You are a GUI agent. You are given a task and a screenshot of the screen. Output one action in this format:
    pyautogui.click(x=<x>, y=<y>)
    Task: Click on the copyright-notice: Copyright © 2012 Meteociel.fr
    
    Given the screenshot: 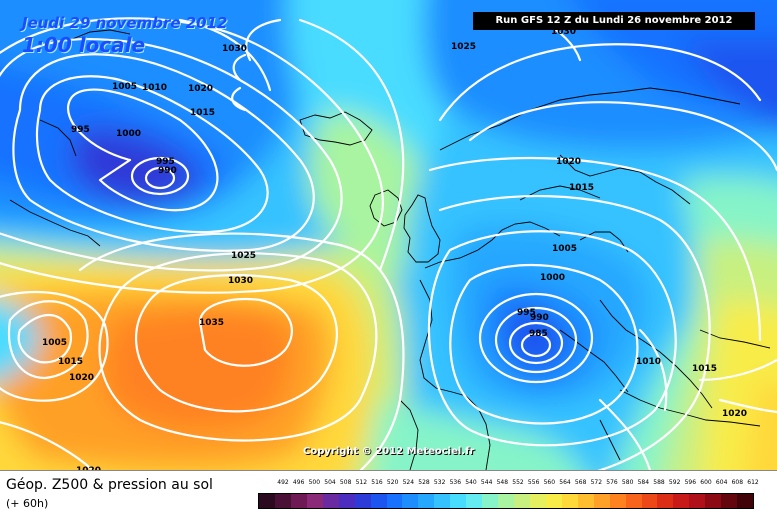 What is the action you would take?
    pyautogui.click(x=389, y=451)
    